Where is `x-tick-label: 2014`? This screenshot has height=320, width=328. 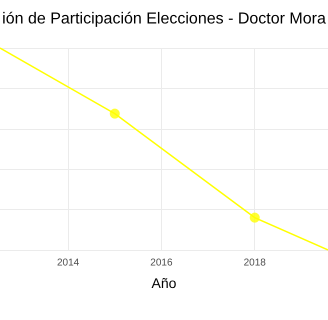 x-tick-label: 2014 is located at coordinates (68, 263).